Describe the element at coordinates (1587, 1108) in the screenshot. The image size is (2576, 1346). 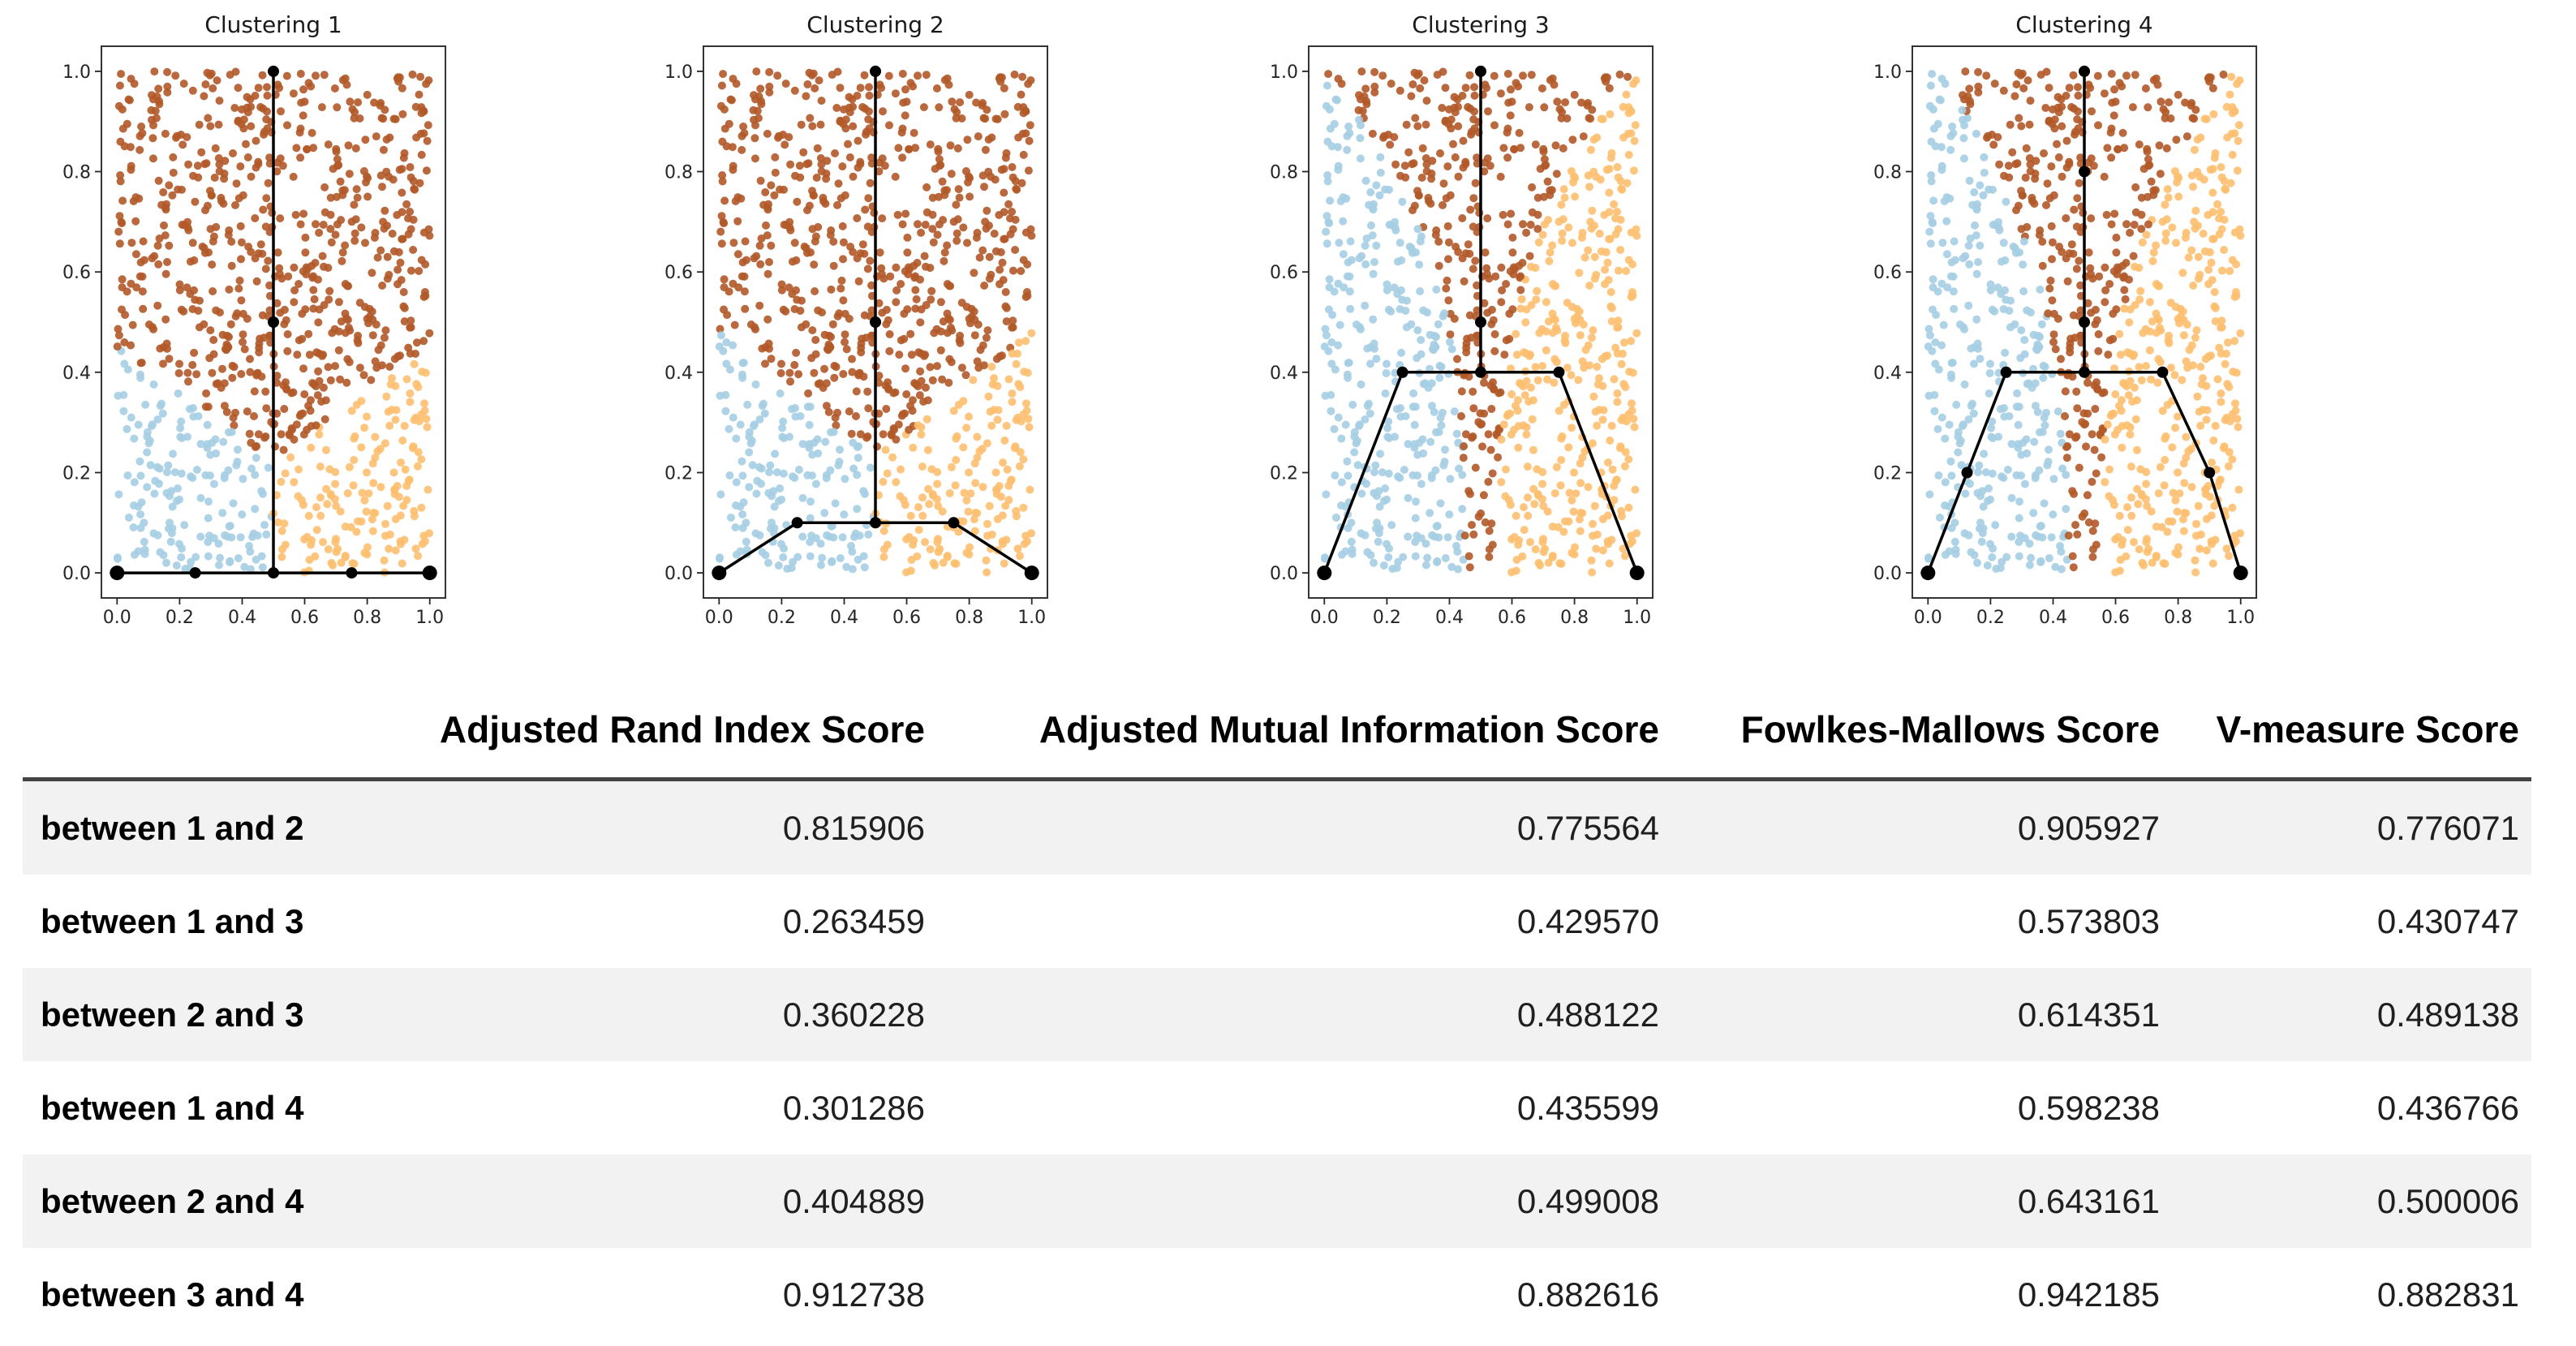
I see `ami-value: 0.435599` at that location.